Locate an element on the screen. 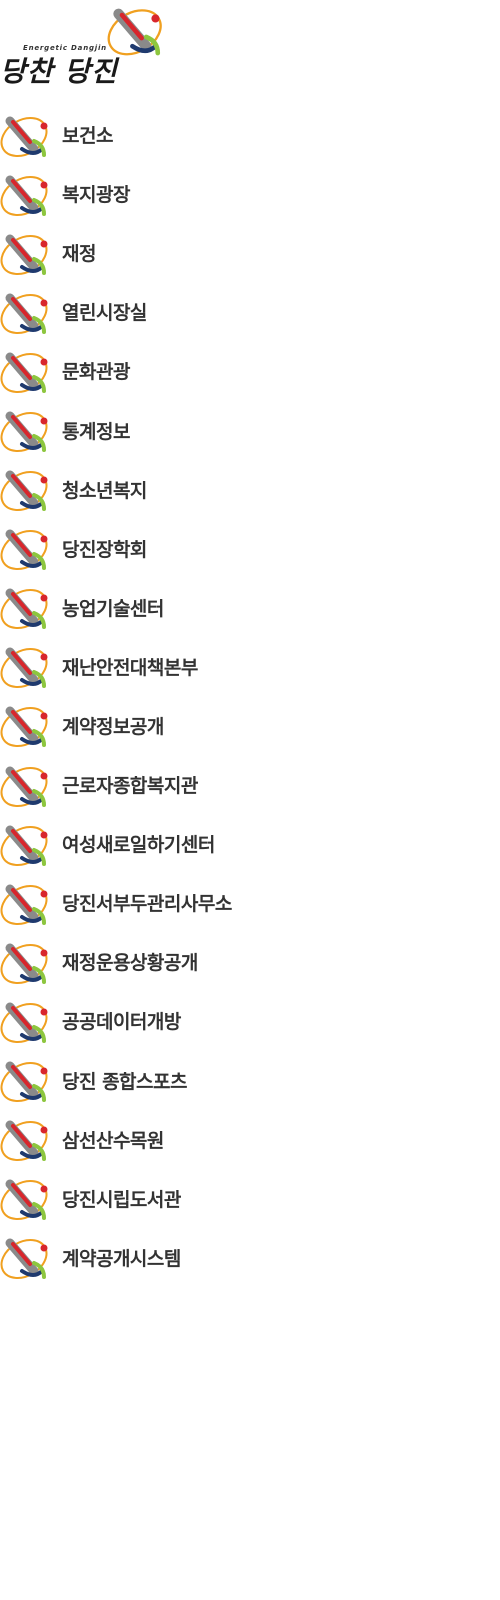  site-link-label: 복지광장 is located at coordinates (96, 195).